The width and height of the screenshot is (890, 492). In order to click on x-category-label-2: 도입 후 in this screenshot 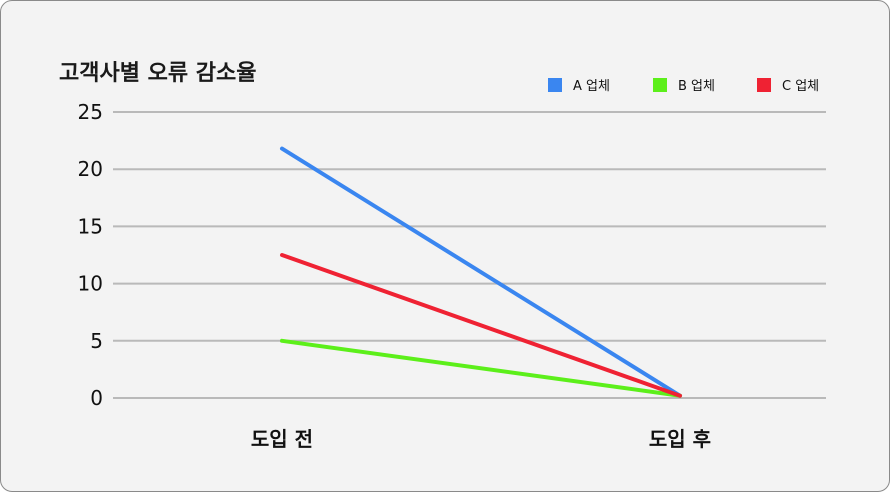, I will do `click(680, 439)`.